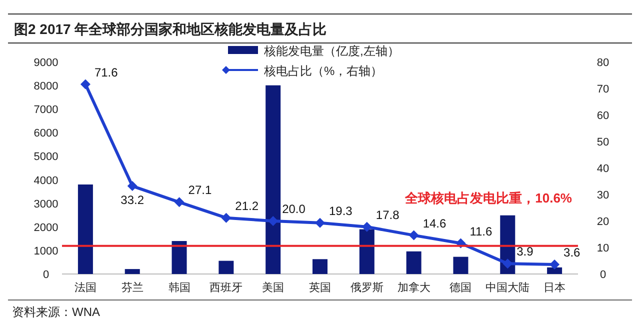 The height and width of the screenshot is (326, 640). Describe the element at coordinates (572, 252) in the screenshot. I see `data-label: 3.6` at that location.